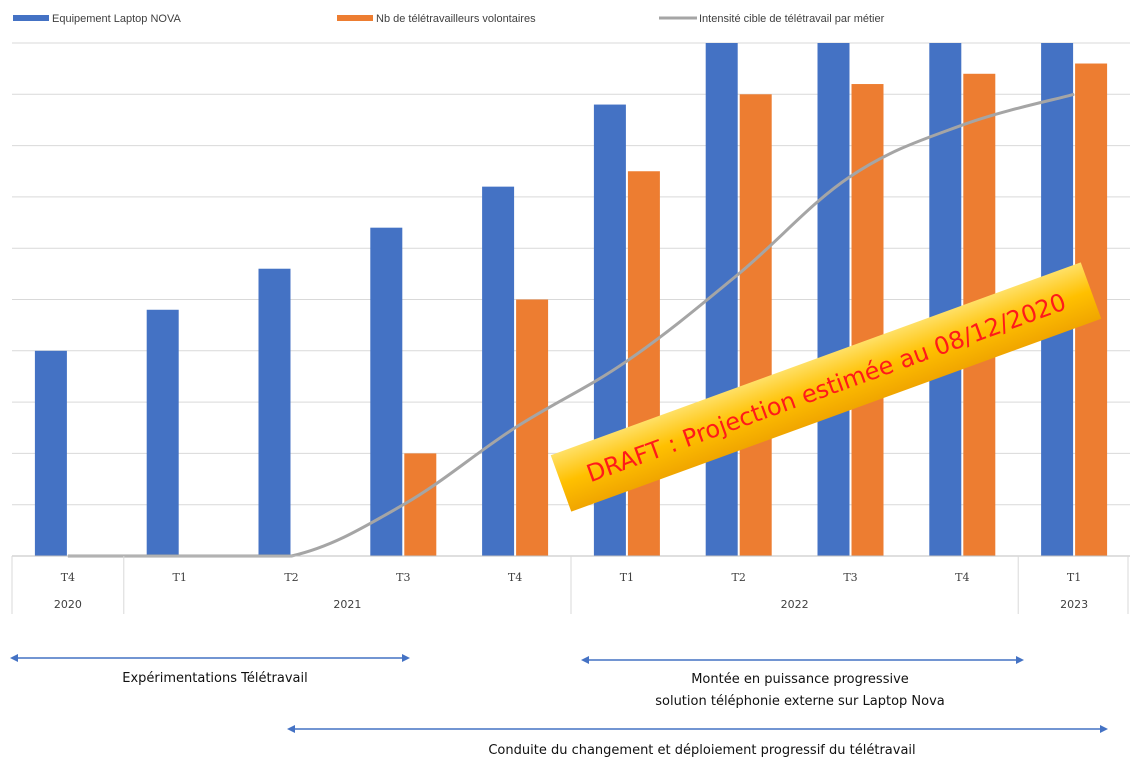 The width and height of the screenshot is (1130, 762). I want to click on category-axis: T4 T1 T2 T3 T4 T1 T2 T3 T4 T1 2020 2021 2022 2023, so click(570, 584).